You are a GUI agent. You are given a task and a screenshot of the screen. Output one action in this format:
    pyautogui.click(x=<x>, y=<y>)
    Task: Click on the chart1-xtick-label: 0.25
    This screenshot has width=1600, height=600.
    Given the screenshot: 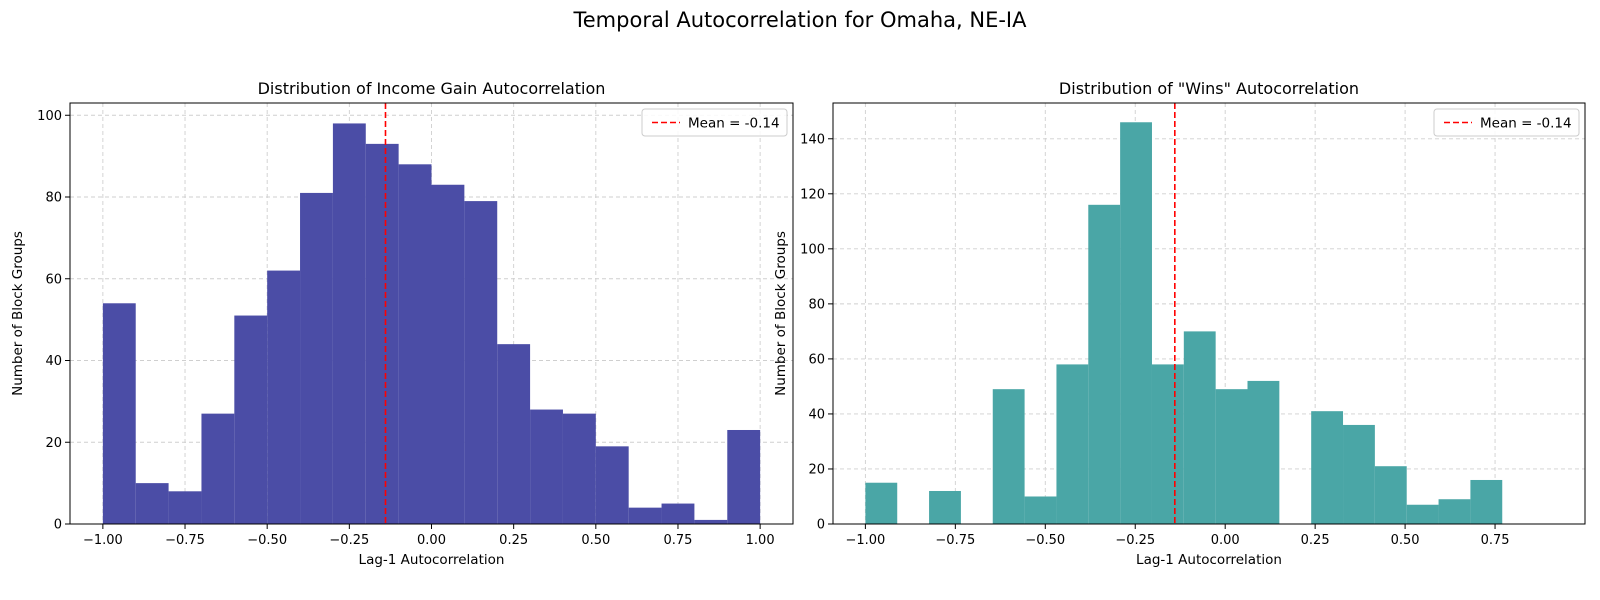 What is the action you would take?
    pyautogui.click(x=513, y=540)
    